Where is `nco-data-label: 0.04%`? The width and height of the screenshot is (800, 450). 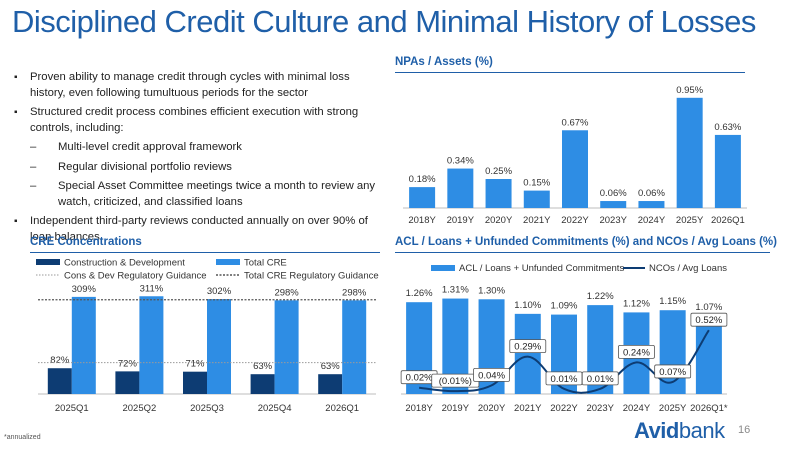
nco-data-label: 0.04% is located at coordinates (491, 375).